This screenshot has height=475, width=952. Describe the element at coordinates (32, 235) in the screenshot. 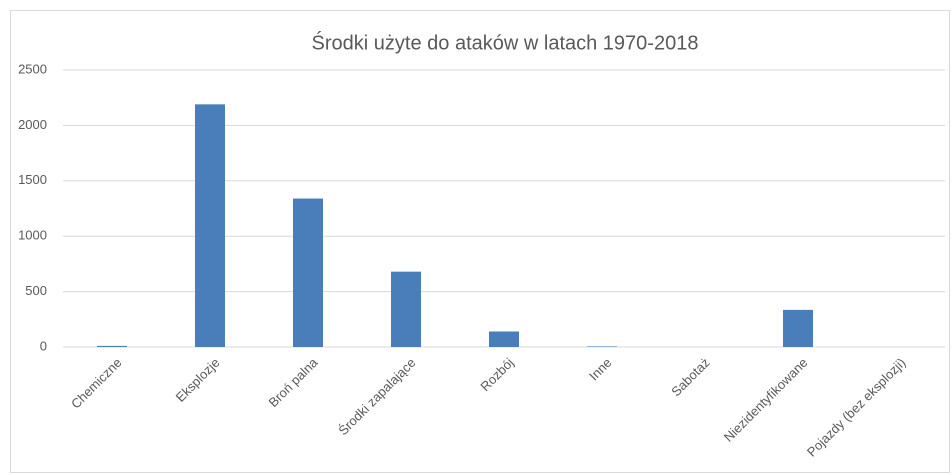

I see `y-tick-label: 1000` at that location.